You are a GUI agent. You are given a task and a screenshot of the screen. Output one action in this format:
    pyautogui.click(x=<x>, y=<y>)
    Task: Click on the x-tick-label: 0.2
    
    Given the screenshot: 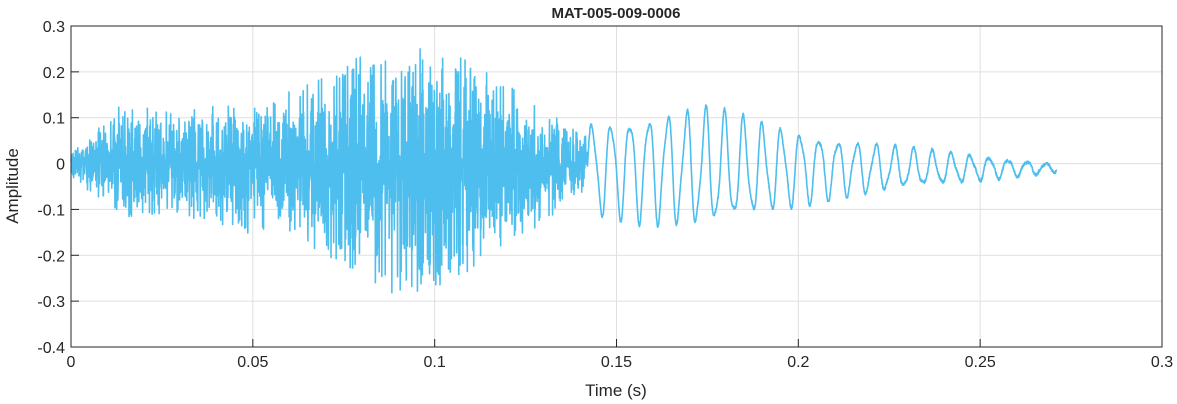 What is the action you would take?
    pyautogui.click(x=798, y=362)
    